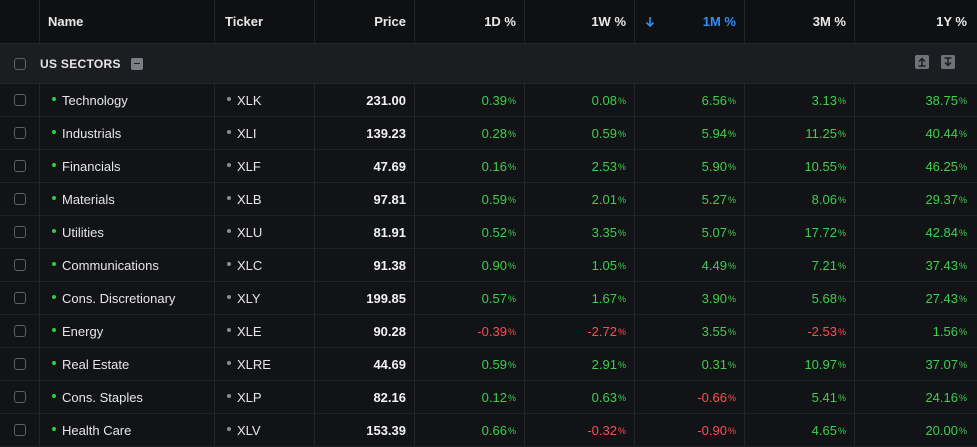  Describe the element at coordinates (824, 298) in the screenshot. I see `change-value: 5.68` at that location.